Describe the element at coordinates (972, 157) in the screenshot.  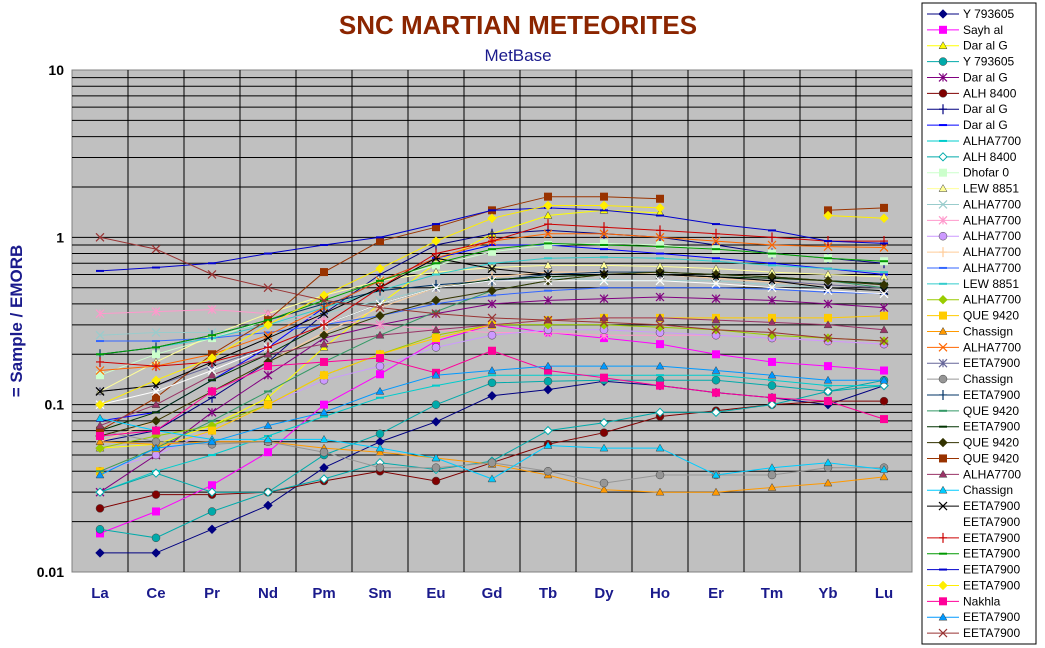
I see `legend-item: ALH 8400` at that location.